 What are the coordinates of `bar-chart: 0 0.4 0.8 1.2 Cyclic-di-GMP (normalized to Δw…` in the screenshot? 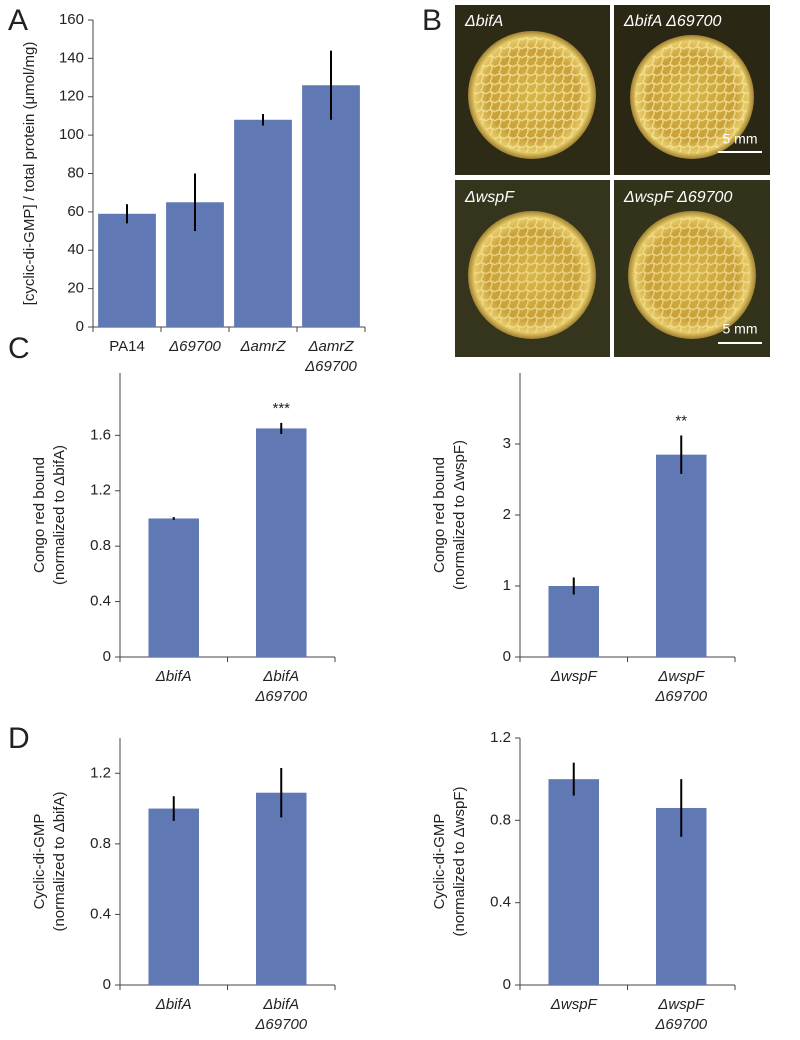 It's located at (583, 881).